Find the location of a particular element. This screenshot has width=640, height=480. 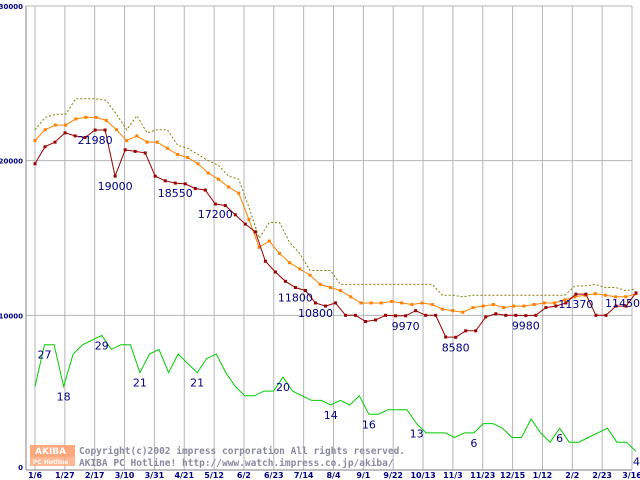

x-tick-label: 12/15 is located at coordinates (513, 475).